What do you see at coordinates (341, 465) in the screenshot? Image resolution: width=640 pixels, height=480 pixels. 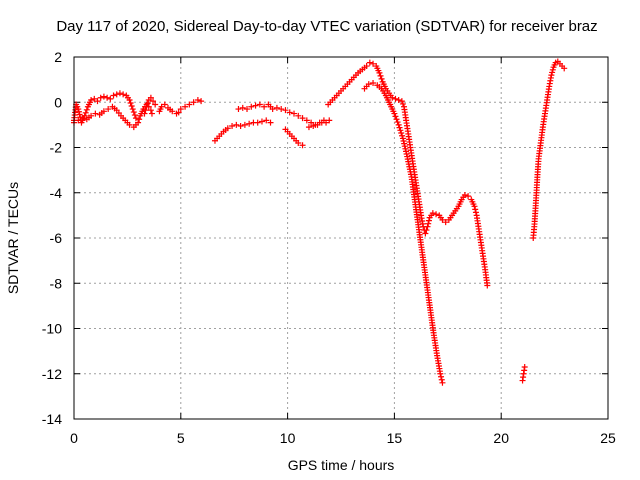 I see `x-axis-label: GPS time / hours` at bounding box center [341, 465].